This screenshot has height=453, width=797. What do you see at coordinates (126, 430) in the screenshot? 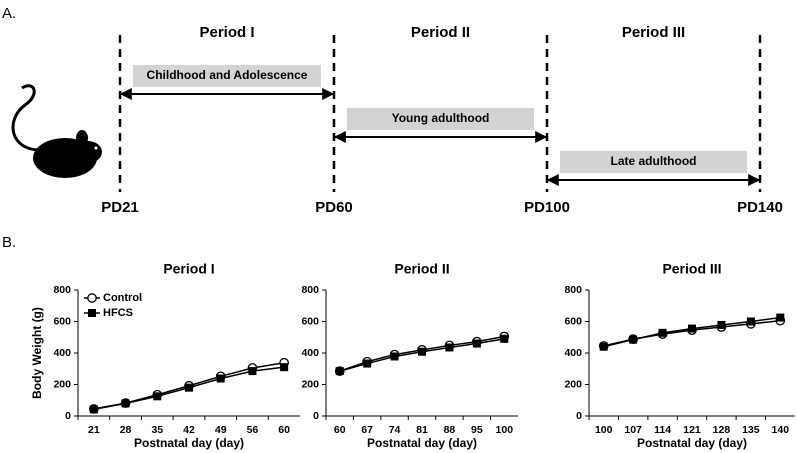
I see `x-tick-label: 28` at bounding box center [126, 430].